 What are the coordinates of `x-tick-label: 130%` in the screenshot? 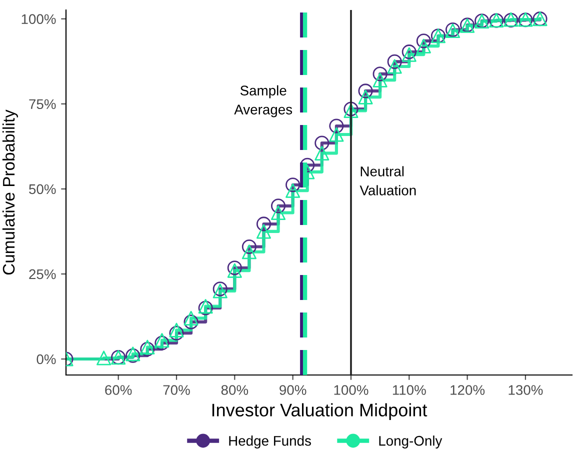 It's located at (525, 390).